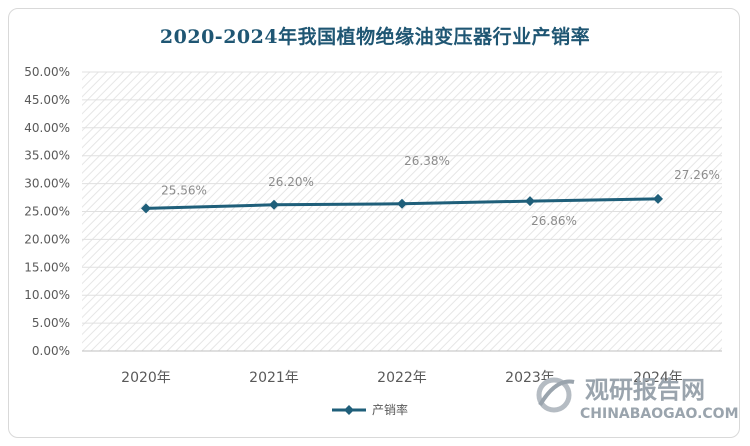 The width and height of the screenshot is (750, 446). I want to click on legend-marker, so click(349, 410).